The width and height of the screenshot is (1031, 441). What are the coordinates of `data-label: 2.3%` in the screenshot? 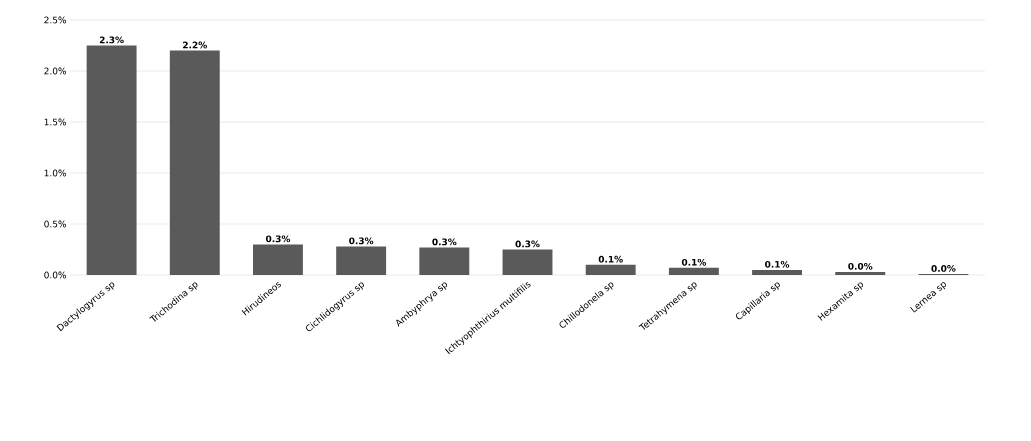 It's located at (111, 40).